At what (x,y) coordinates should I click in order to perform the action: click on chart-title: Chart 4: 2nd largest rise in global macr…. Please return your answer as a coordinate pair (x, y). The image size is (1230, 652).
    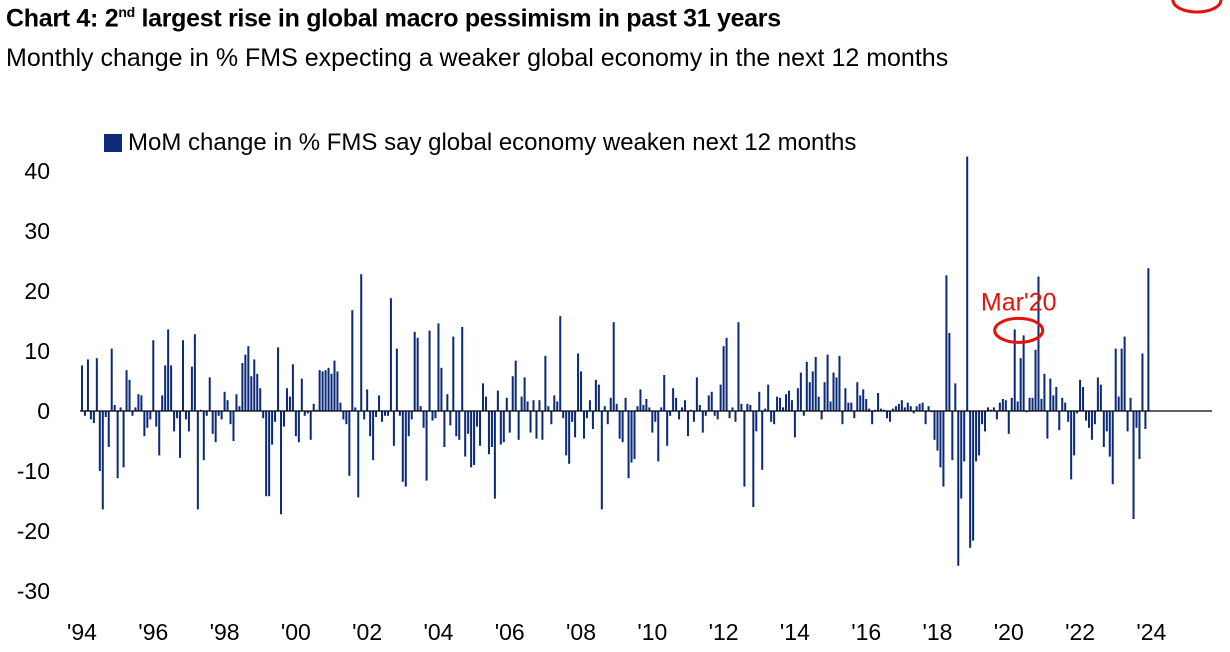
    Looking at the image, I should click on (393, 18).